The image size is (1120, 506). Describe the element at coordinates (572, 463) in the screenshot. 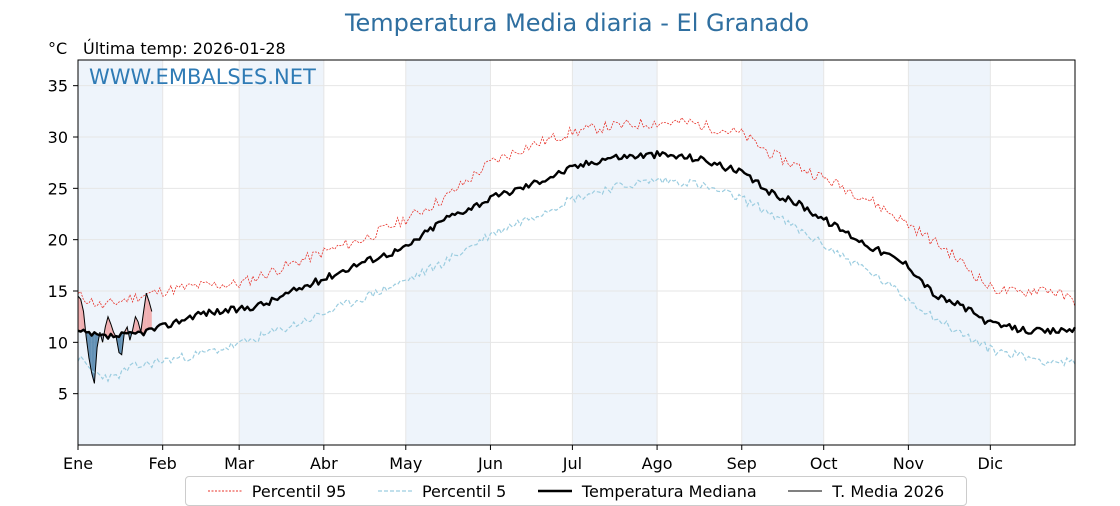

I see `x-tick-label-jul: Jul` at that location.